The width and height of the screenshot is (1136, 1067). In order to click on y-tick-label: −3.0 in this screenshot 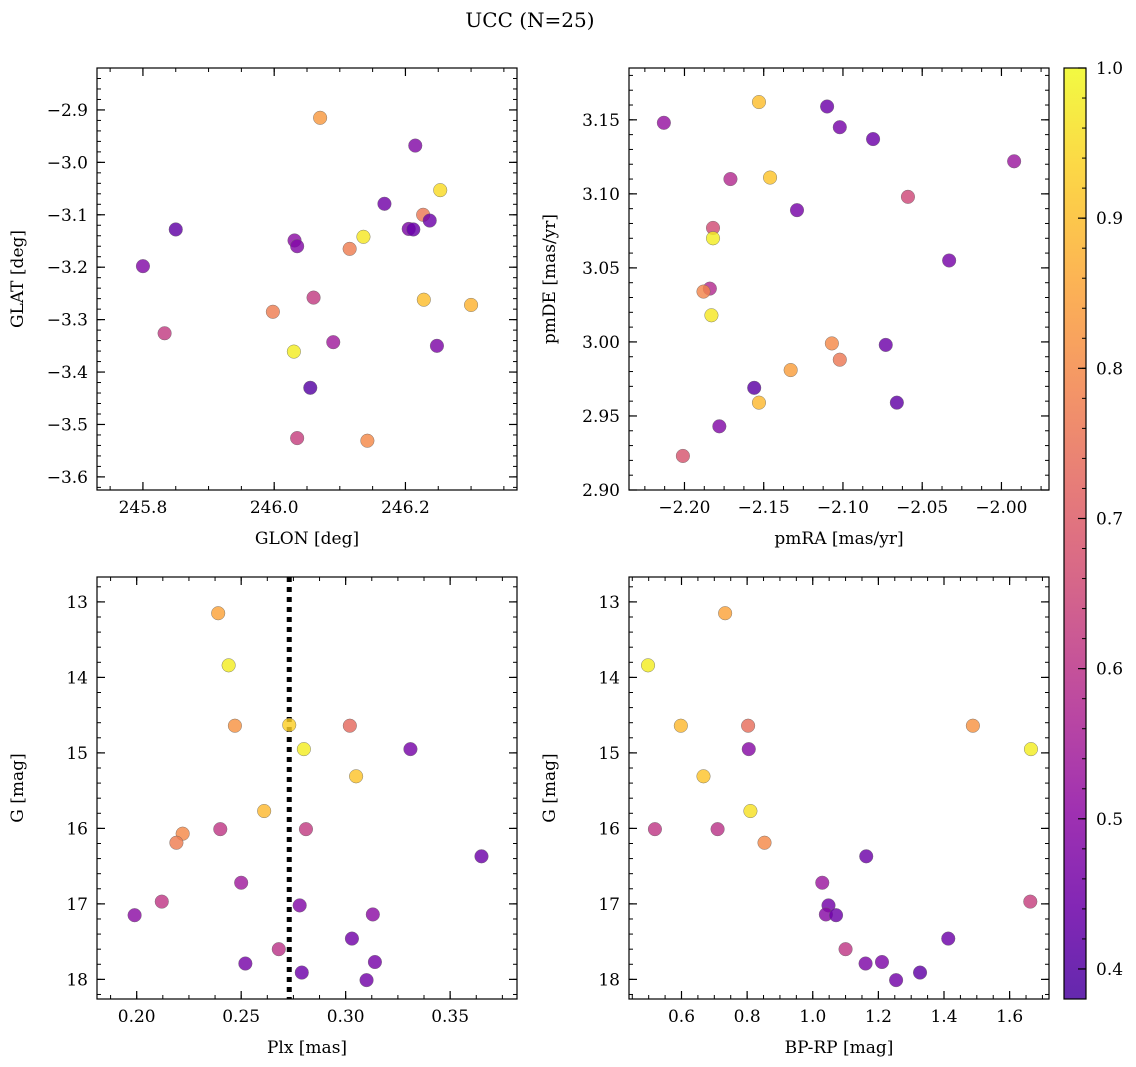, I will do `click(67, 163)`.